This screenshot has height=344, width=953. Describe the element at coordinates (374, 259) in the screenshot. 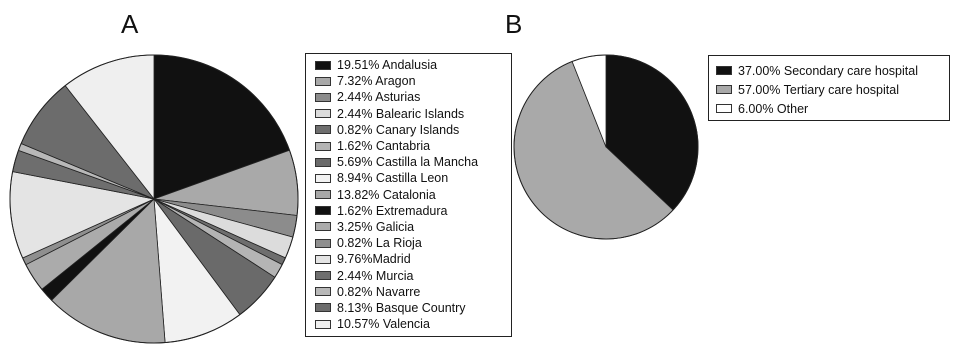

I see `legend-label: 9.76%Madrid` at that location.